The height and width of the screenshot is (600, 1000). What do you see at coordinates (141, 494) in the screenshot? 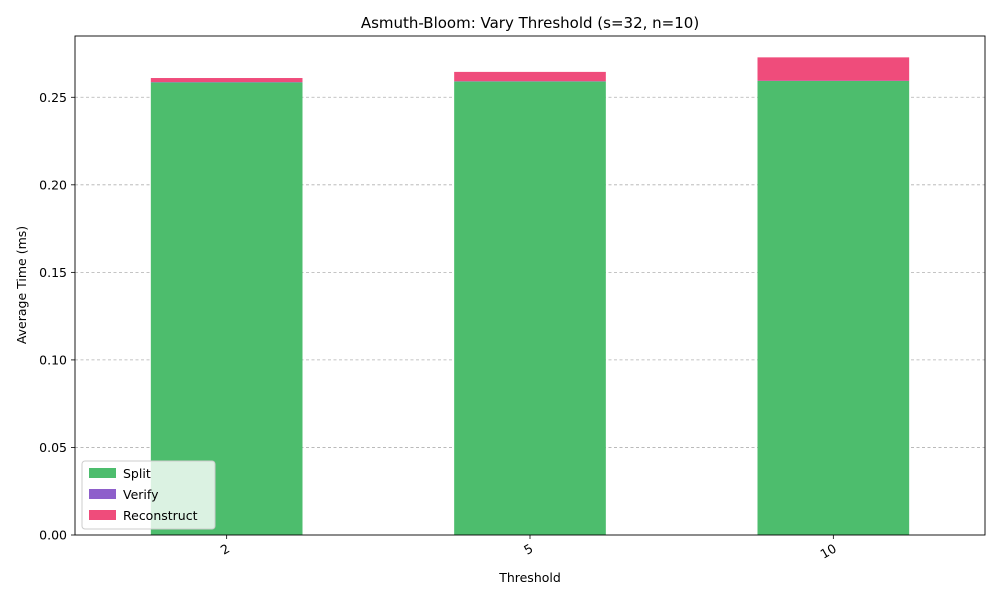
I see `legend-label: Verify` at bounding box center [141, 494].